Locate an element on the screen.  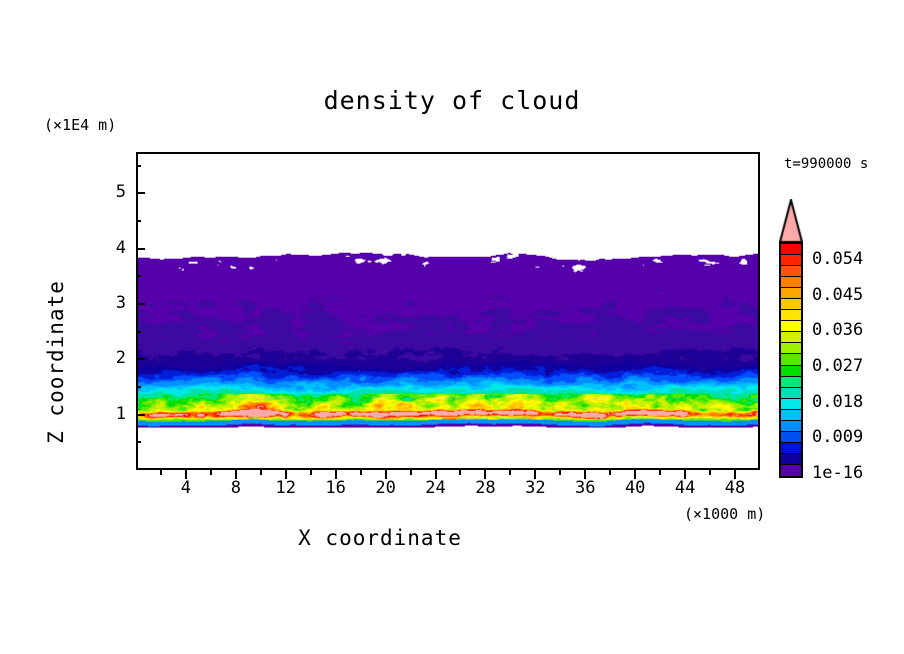
colorbar-tick-label: 0.027 is located at coordinates (838, 366).